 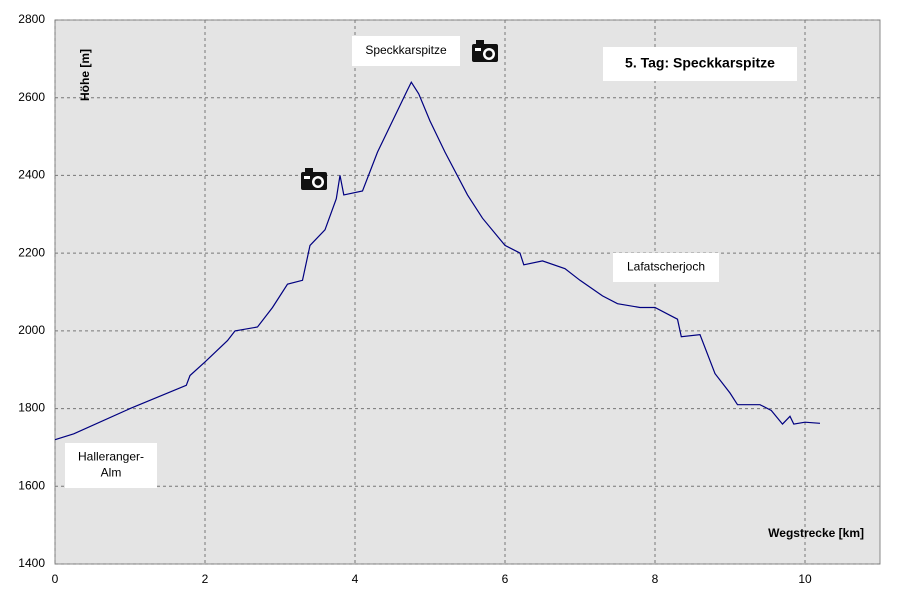 I want to click on y-tick-label: 2000, so click(x=31, y=330).